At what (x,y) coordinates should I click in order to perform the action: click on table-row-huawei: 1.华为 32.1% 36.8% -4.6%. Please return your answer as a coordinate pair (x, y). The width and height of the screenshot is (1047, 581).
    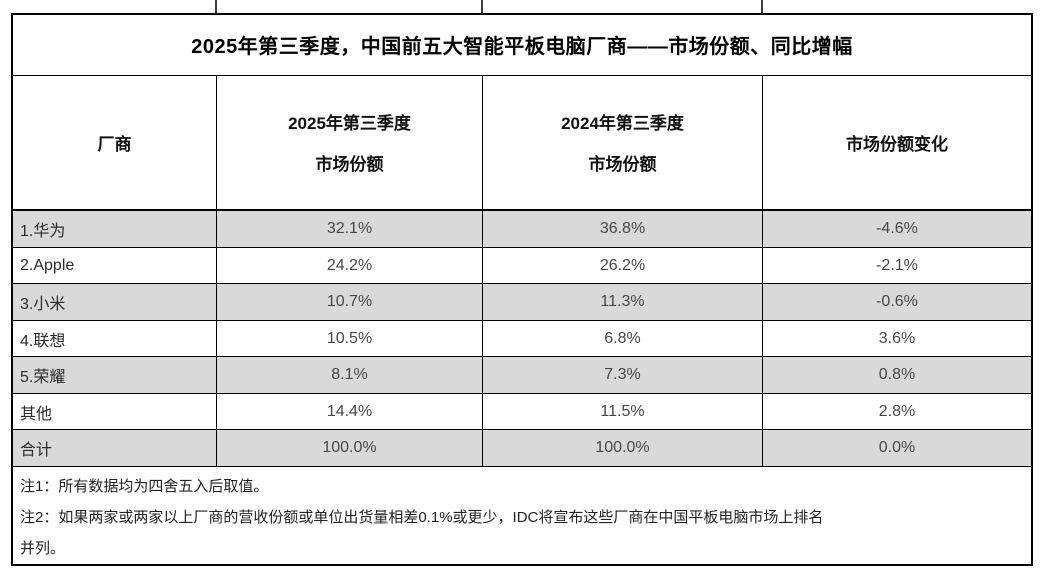
    Looking at the image, I should click on (522, 229).